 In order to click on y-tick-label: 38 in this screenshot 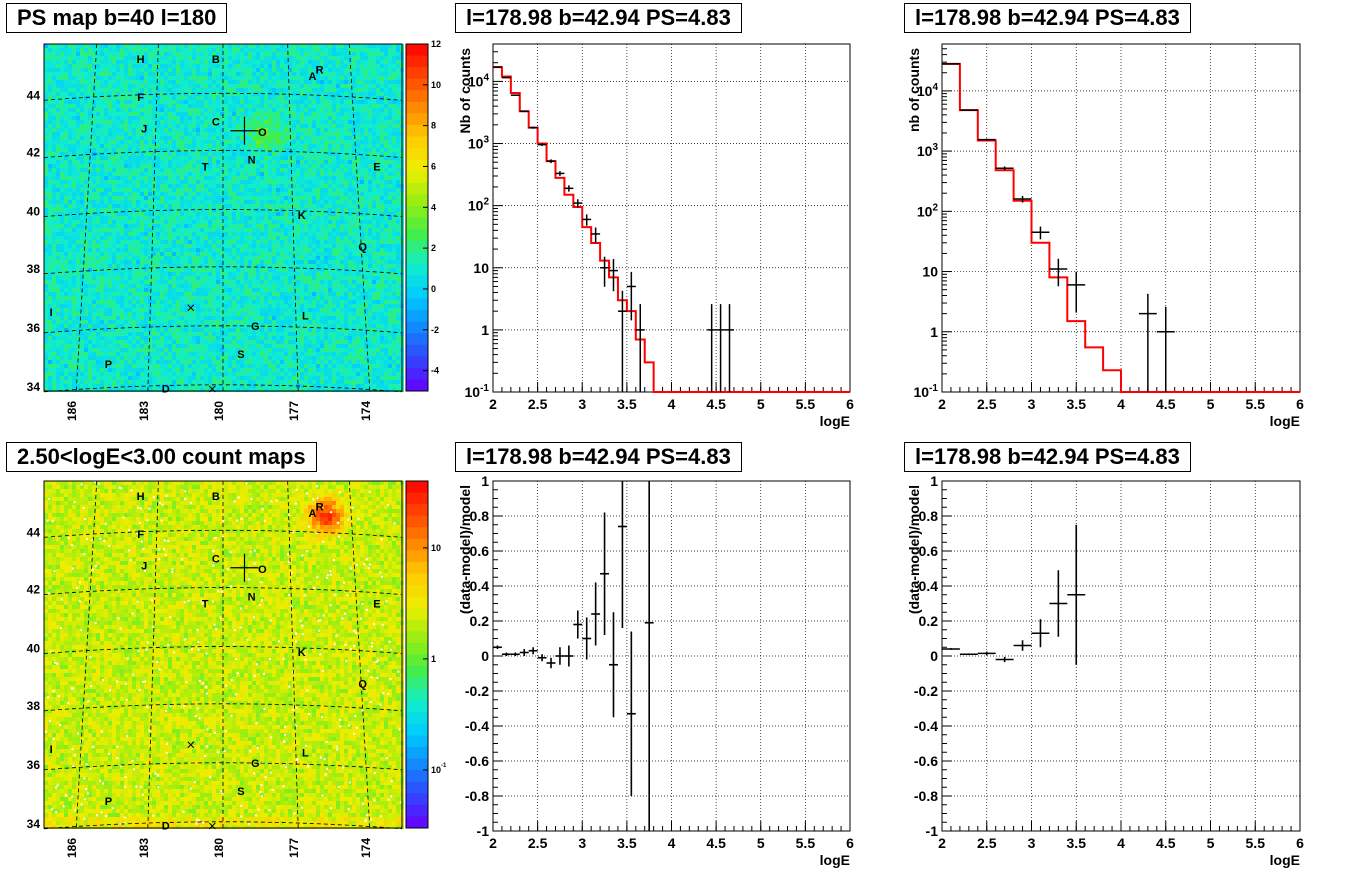, I will do `click(34, 706)`.